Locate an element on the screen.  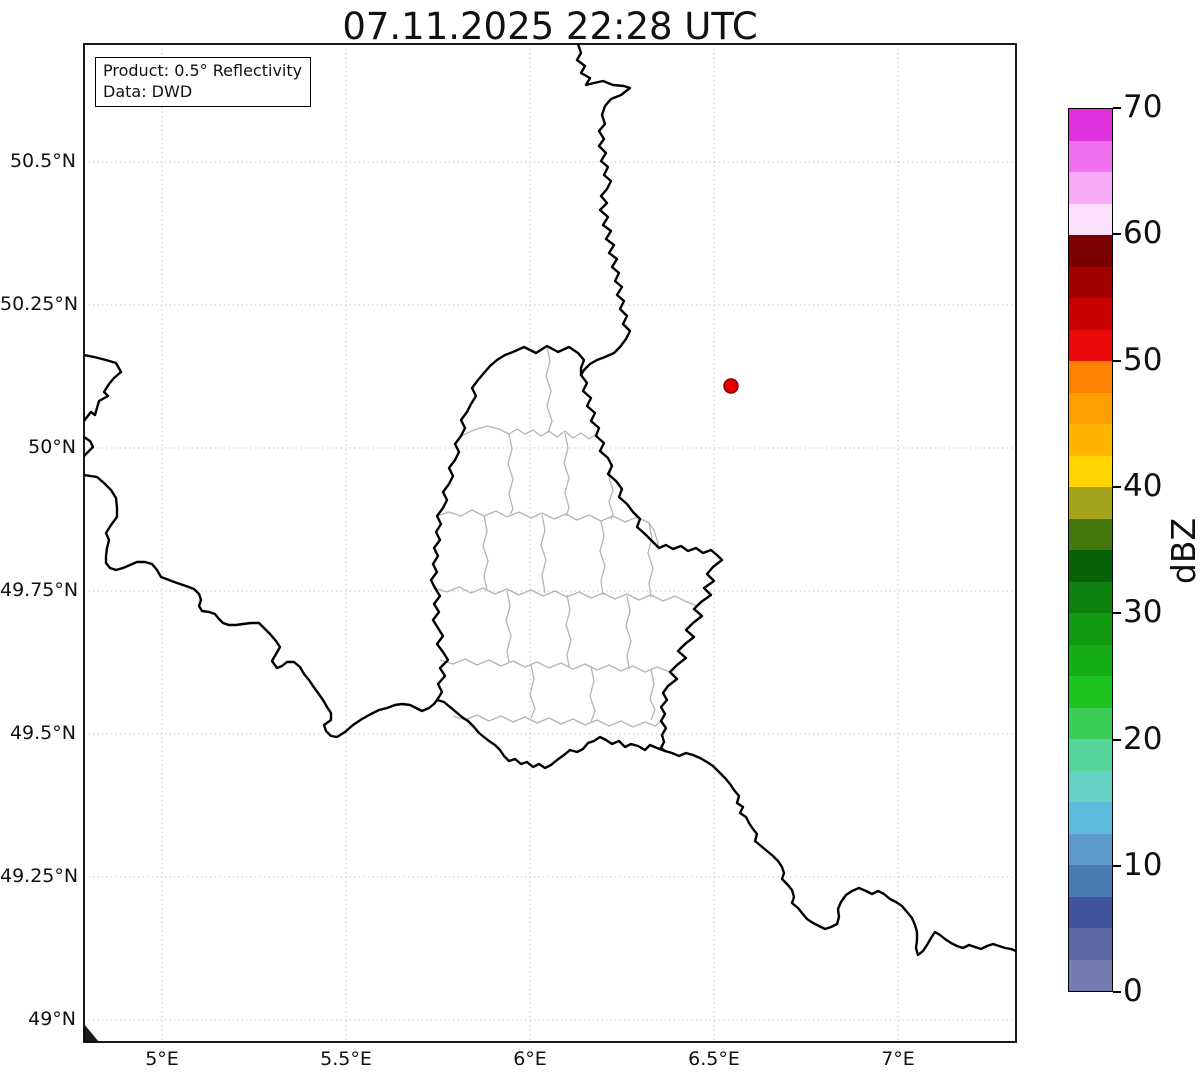
country-border-luxembourg is located at coordinates (576, 557).